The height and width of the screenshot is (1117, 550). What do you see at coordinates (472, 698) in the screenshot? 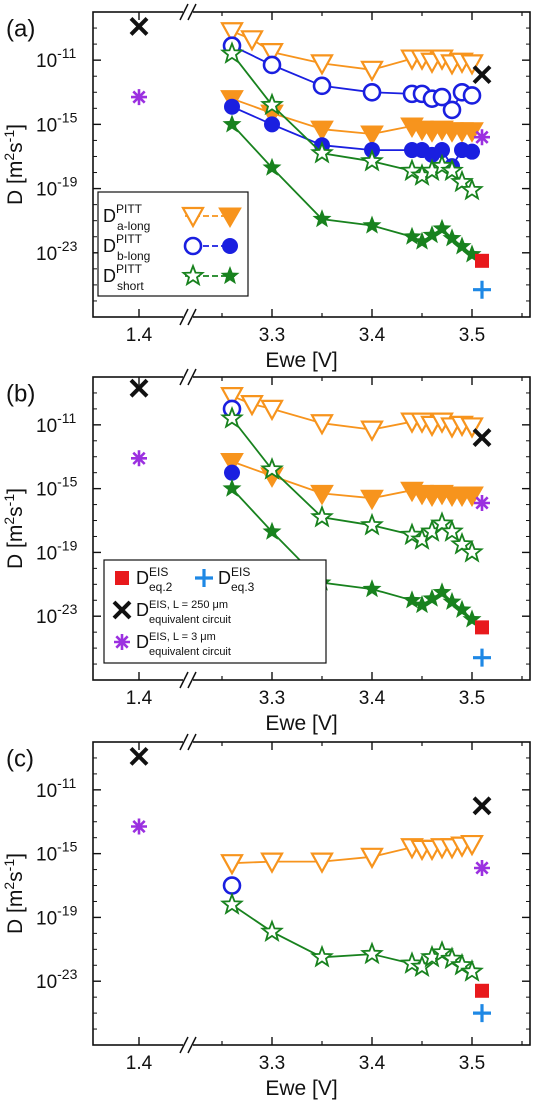
I see `x-tick-label: 3.5` at bounding box center [472, 698].